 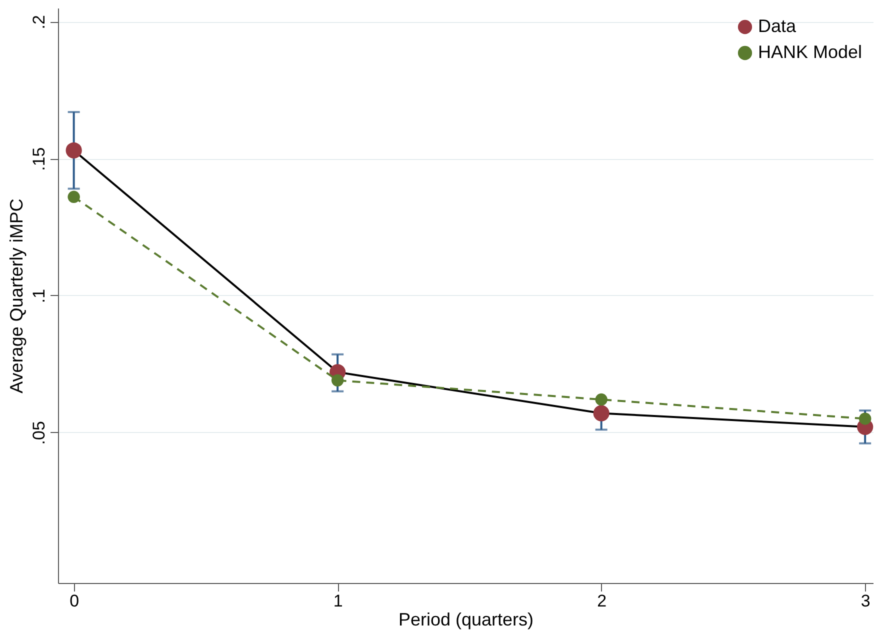 What do you see at coordinates (338, 601) in the screenshot?
I see `x-tick-label: 1` at bounding box center [338, 601].